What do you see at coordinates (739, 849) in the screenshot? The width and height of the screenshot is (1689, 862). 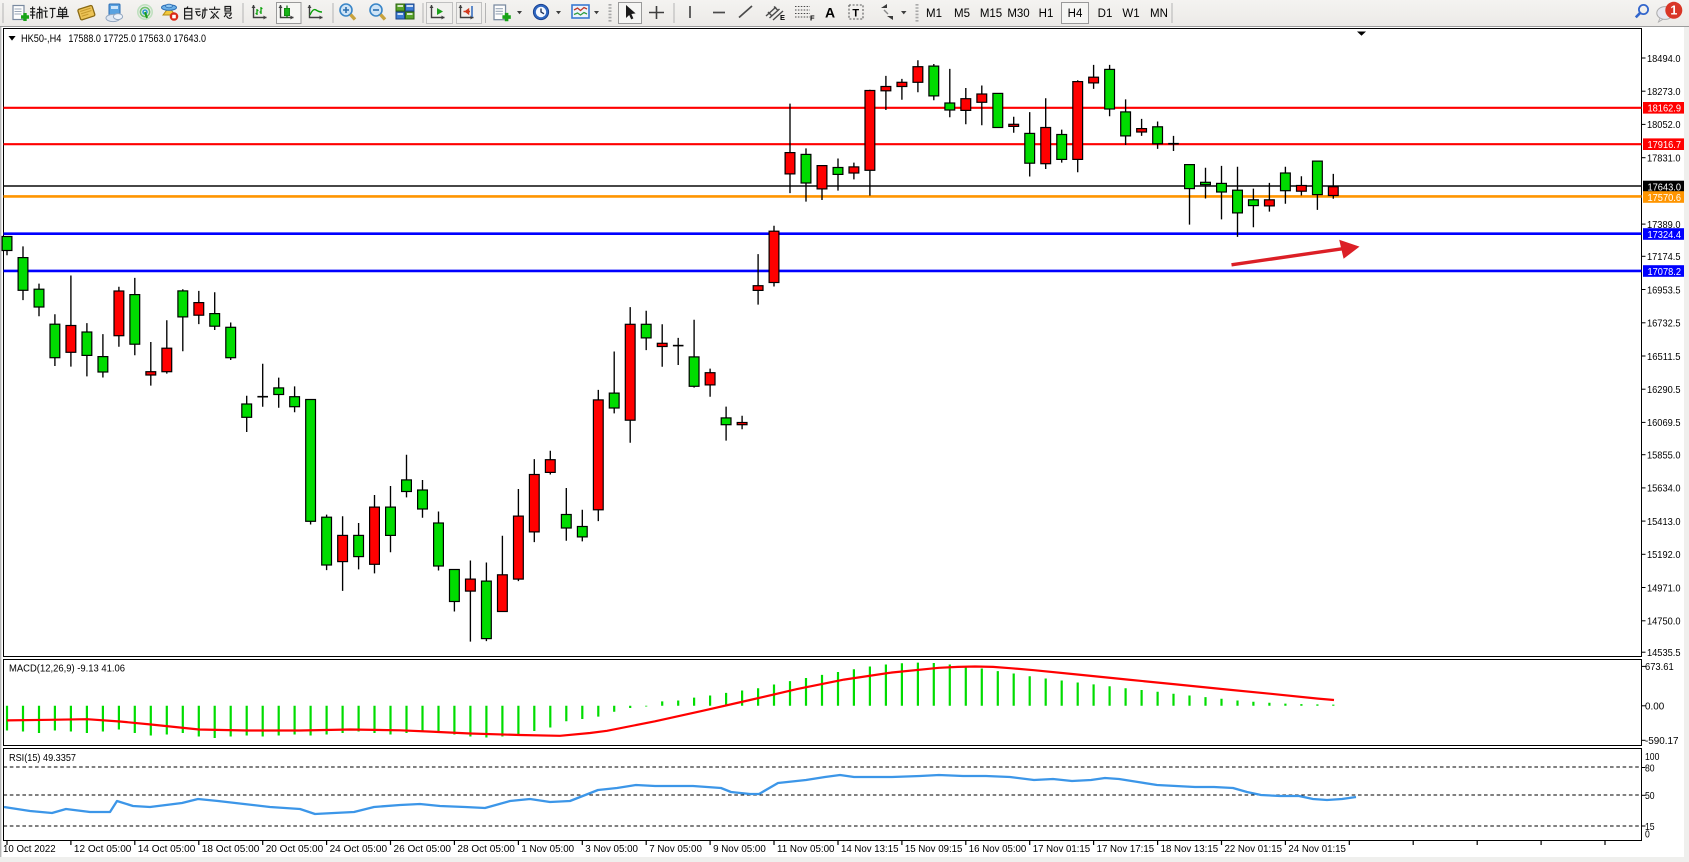 I see `svg-text: 9 Nov 05:00` at bounding box center [739, 849].